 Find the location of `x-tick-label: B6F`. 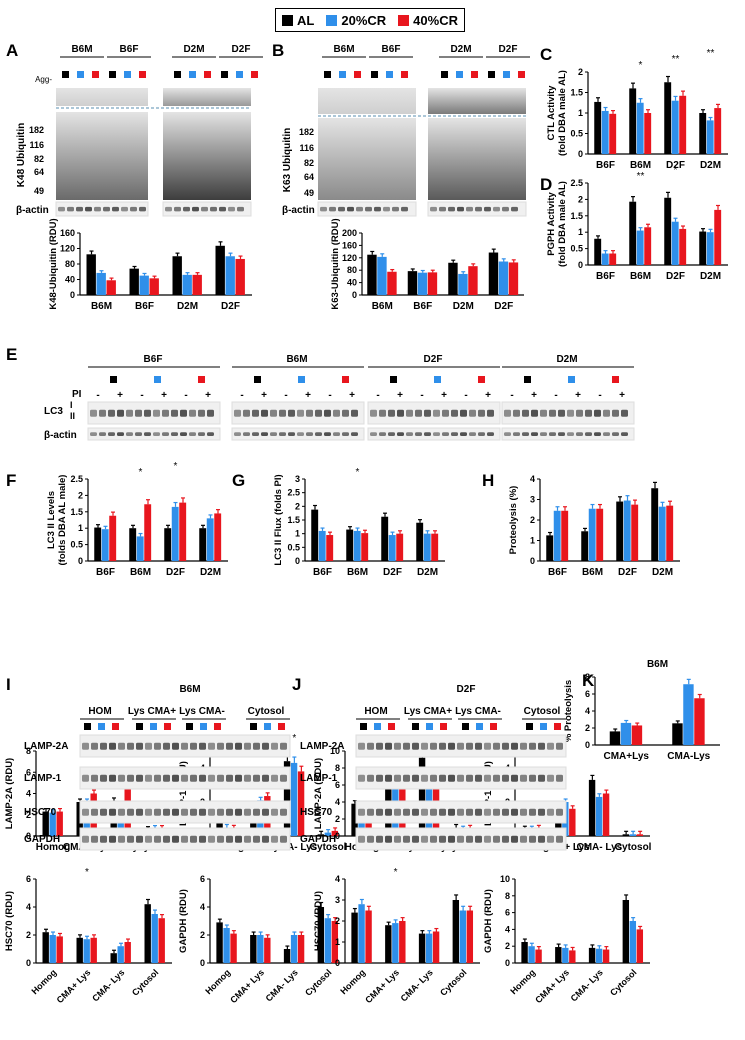

x-tick-label: B6F is located at coordinates (422, 306).